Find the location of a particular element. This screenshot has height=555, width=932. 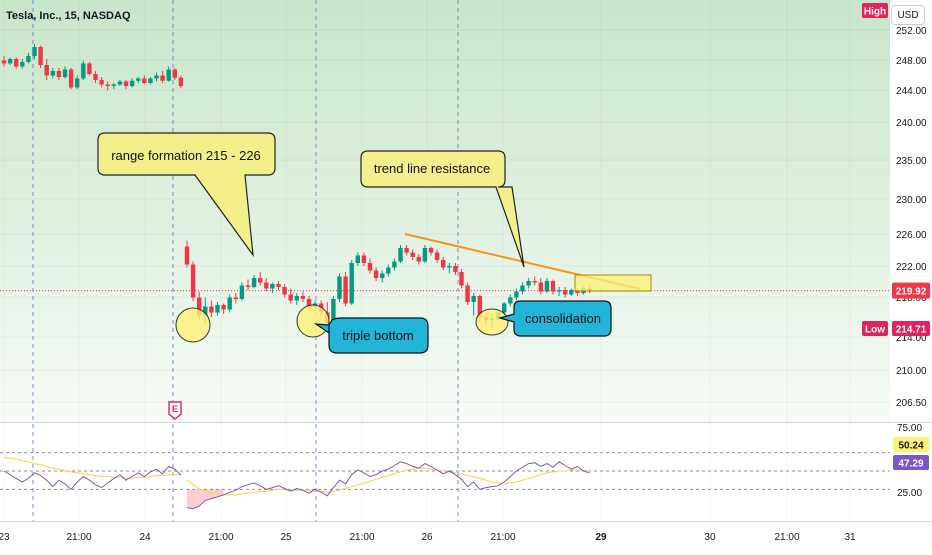

callout-consolidation-text: consolidation is located at coordinates (563, 318).